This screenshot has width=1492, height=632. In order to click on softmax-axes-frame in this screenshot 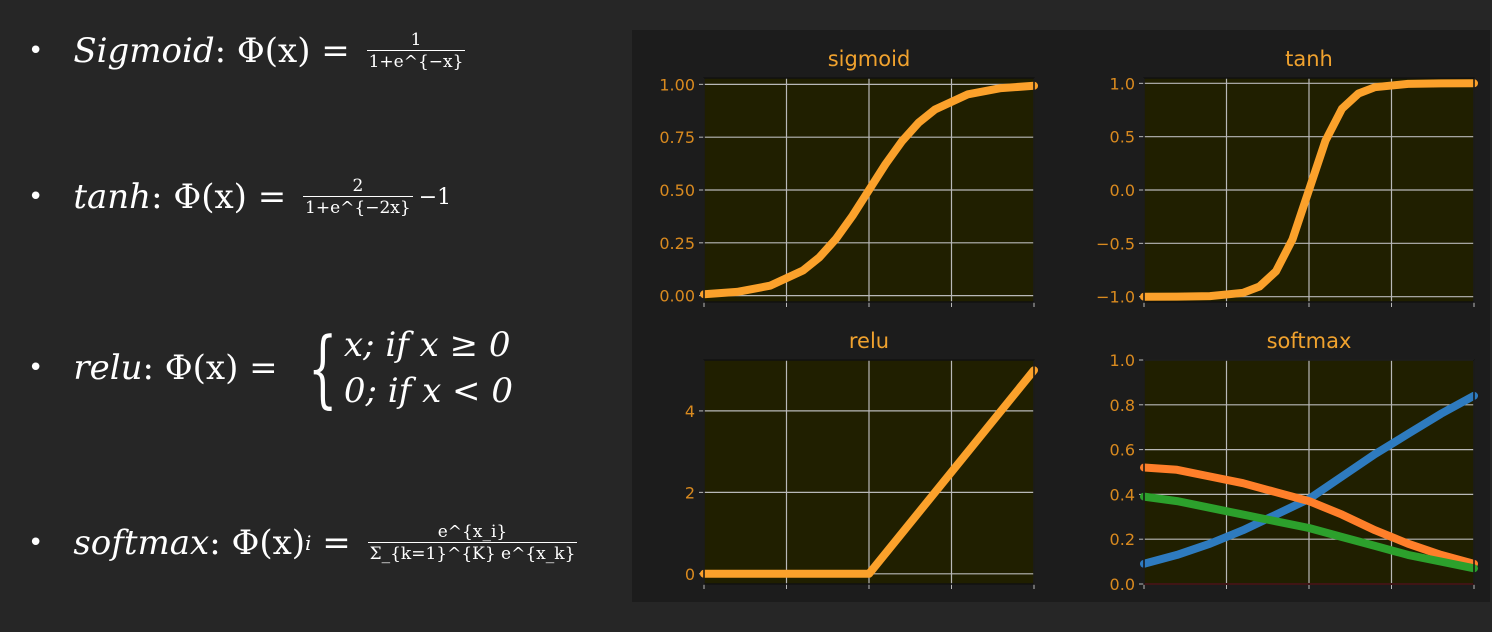, I will do `click(1309, 472)`.